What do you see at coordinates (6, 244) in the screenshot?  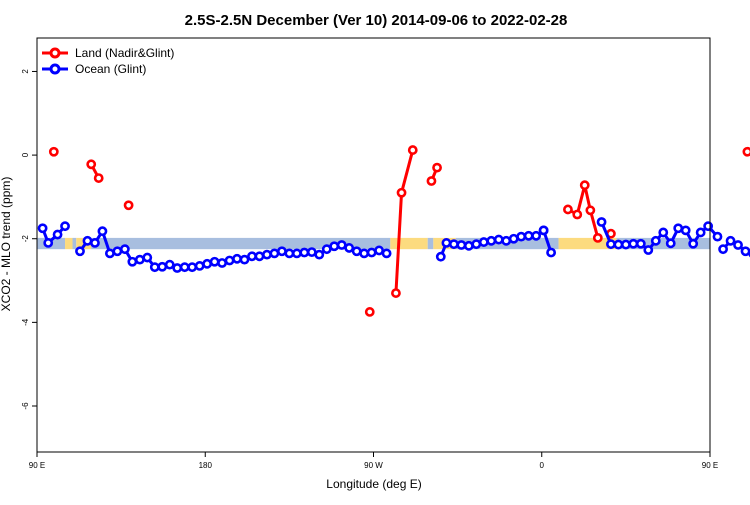 I see `y-axis-label: XCO2 - MLO trend (ppm)` at bounding box center [6, 244].